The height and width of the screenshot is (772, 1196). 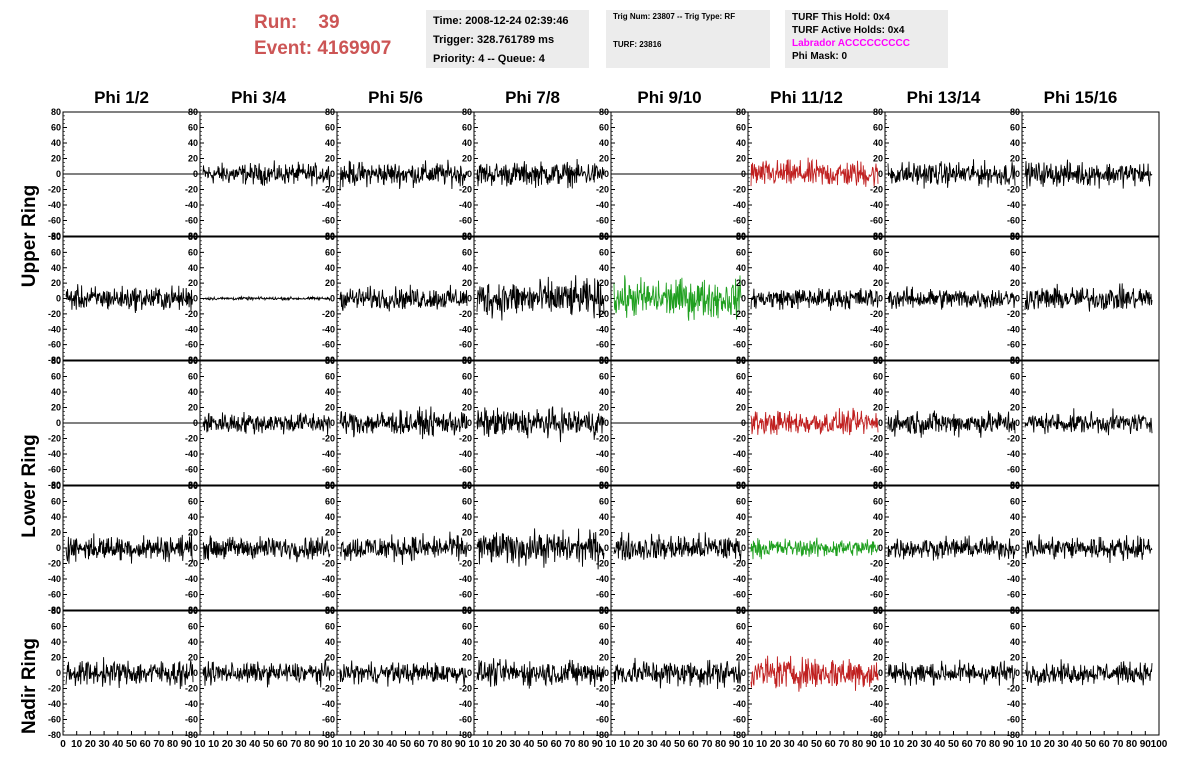 What do you see at coordinates (467, 658) in the screenshot?
I see `y-tick-label-r4-c3-3: 20` at bounding box center [467, 658].